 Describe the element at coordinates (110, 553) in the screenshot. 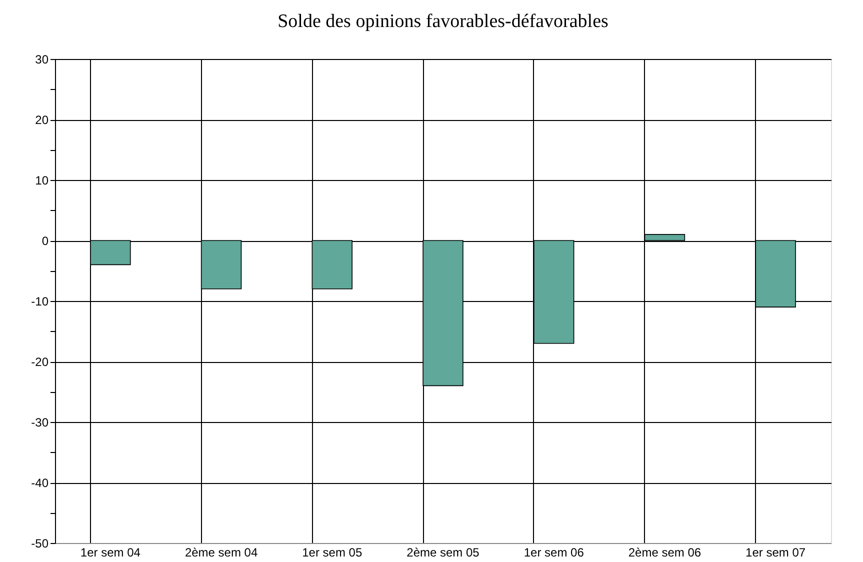

I see `x-tick-label: 1er sem 04` at that location.